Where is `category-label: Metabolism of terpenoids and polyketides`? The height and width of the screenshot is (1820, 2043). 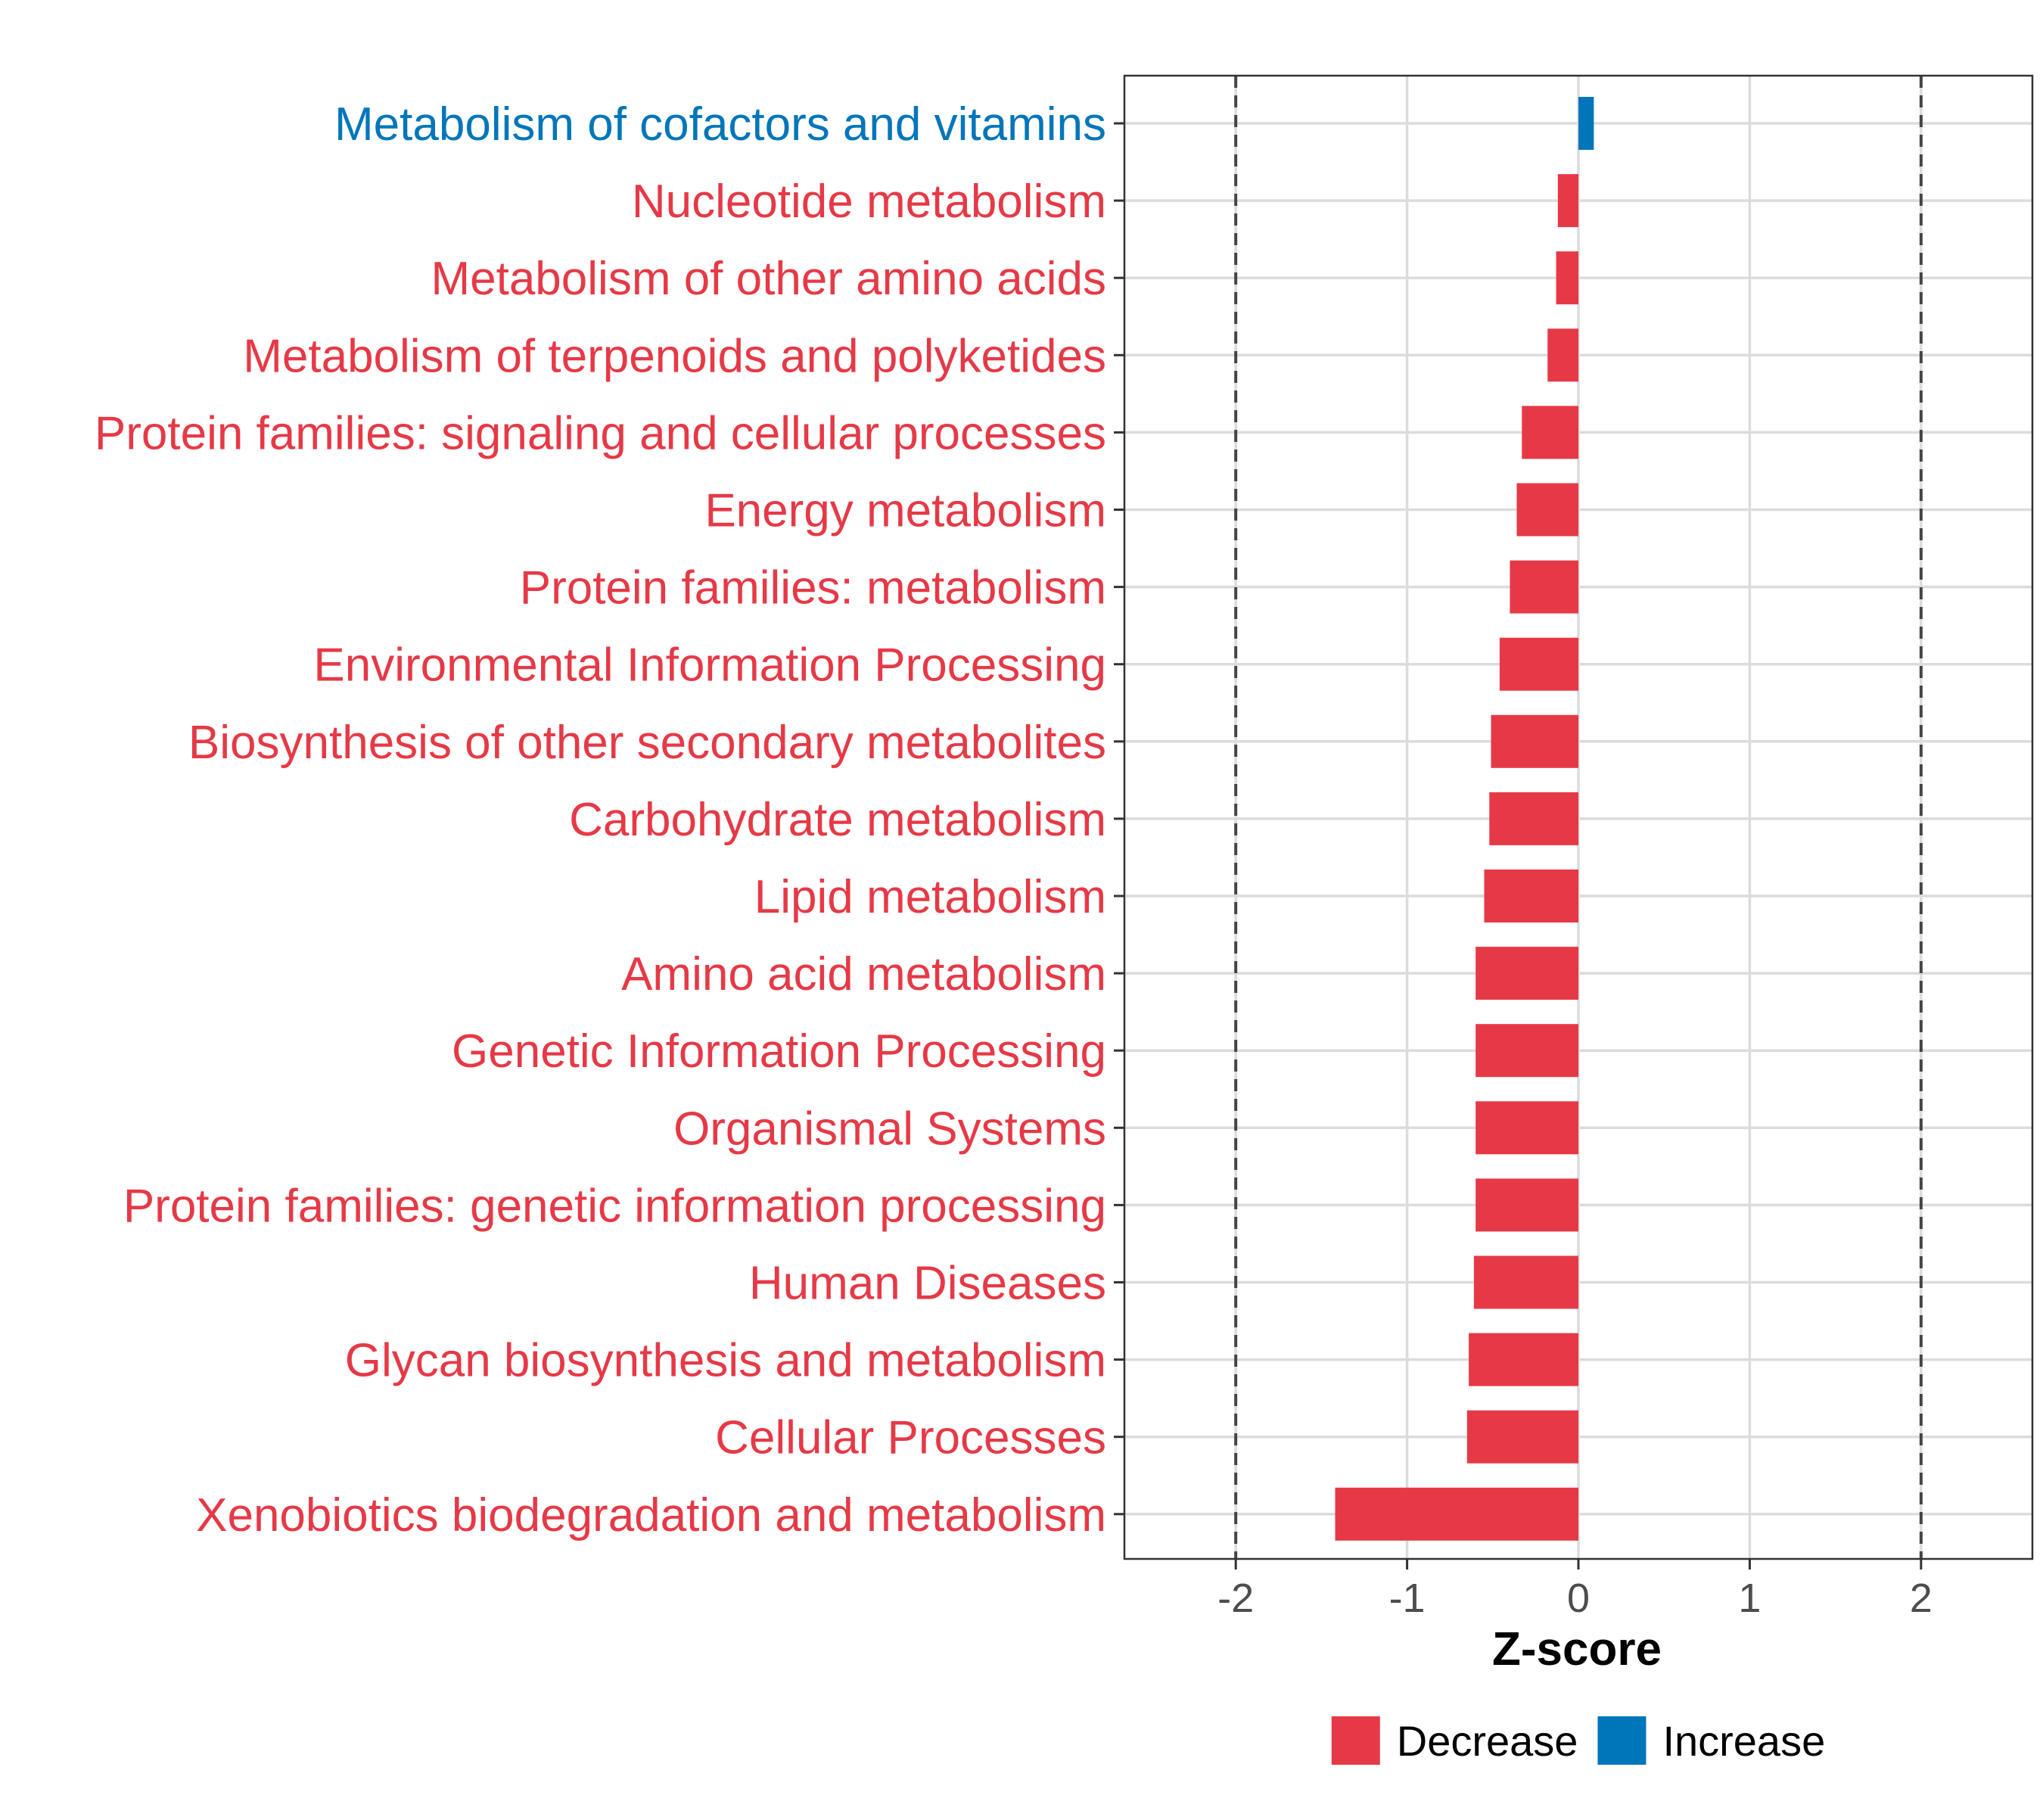
category-label: Metabolism of terpenoids and polyketides is located at coordinates (675, 356).